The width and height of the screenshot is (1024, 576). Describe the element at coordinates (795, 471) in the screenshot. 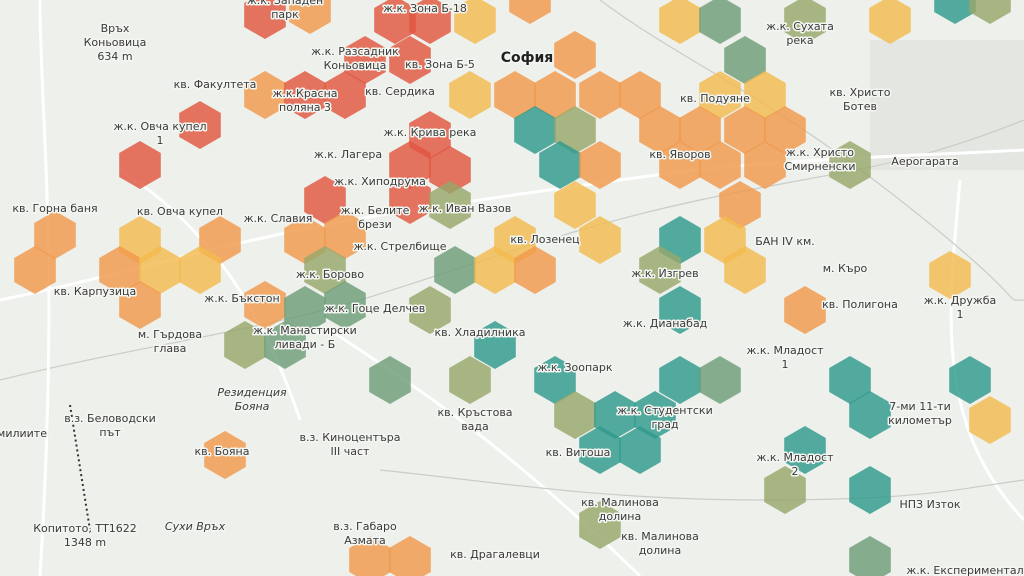

I see `place-label: 2` at that location.